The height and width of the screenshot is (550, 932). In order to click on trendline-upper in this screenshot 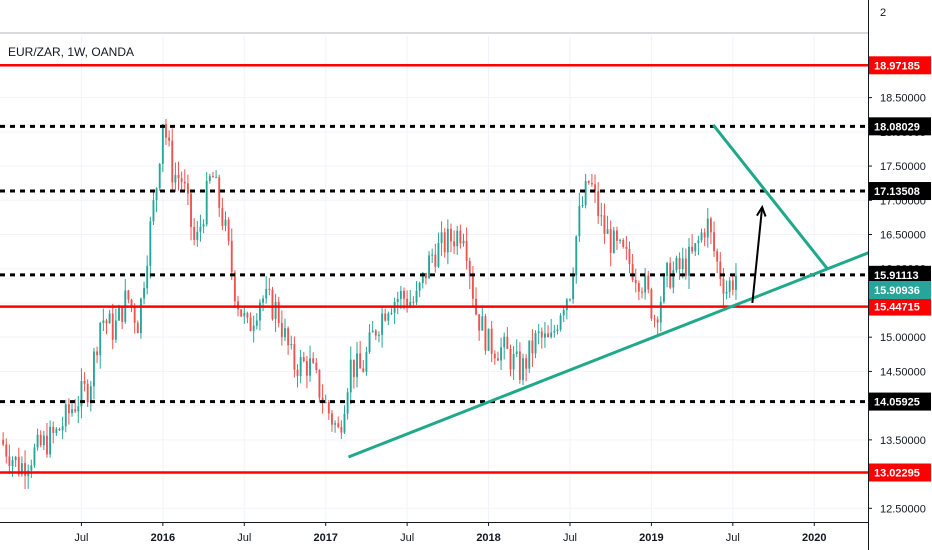, I will do `click(770, 197)`.